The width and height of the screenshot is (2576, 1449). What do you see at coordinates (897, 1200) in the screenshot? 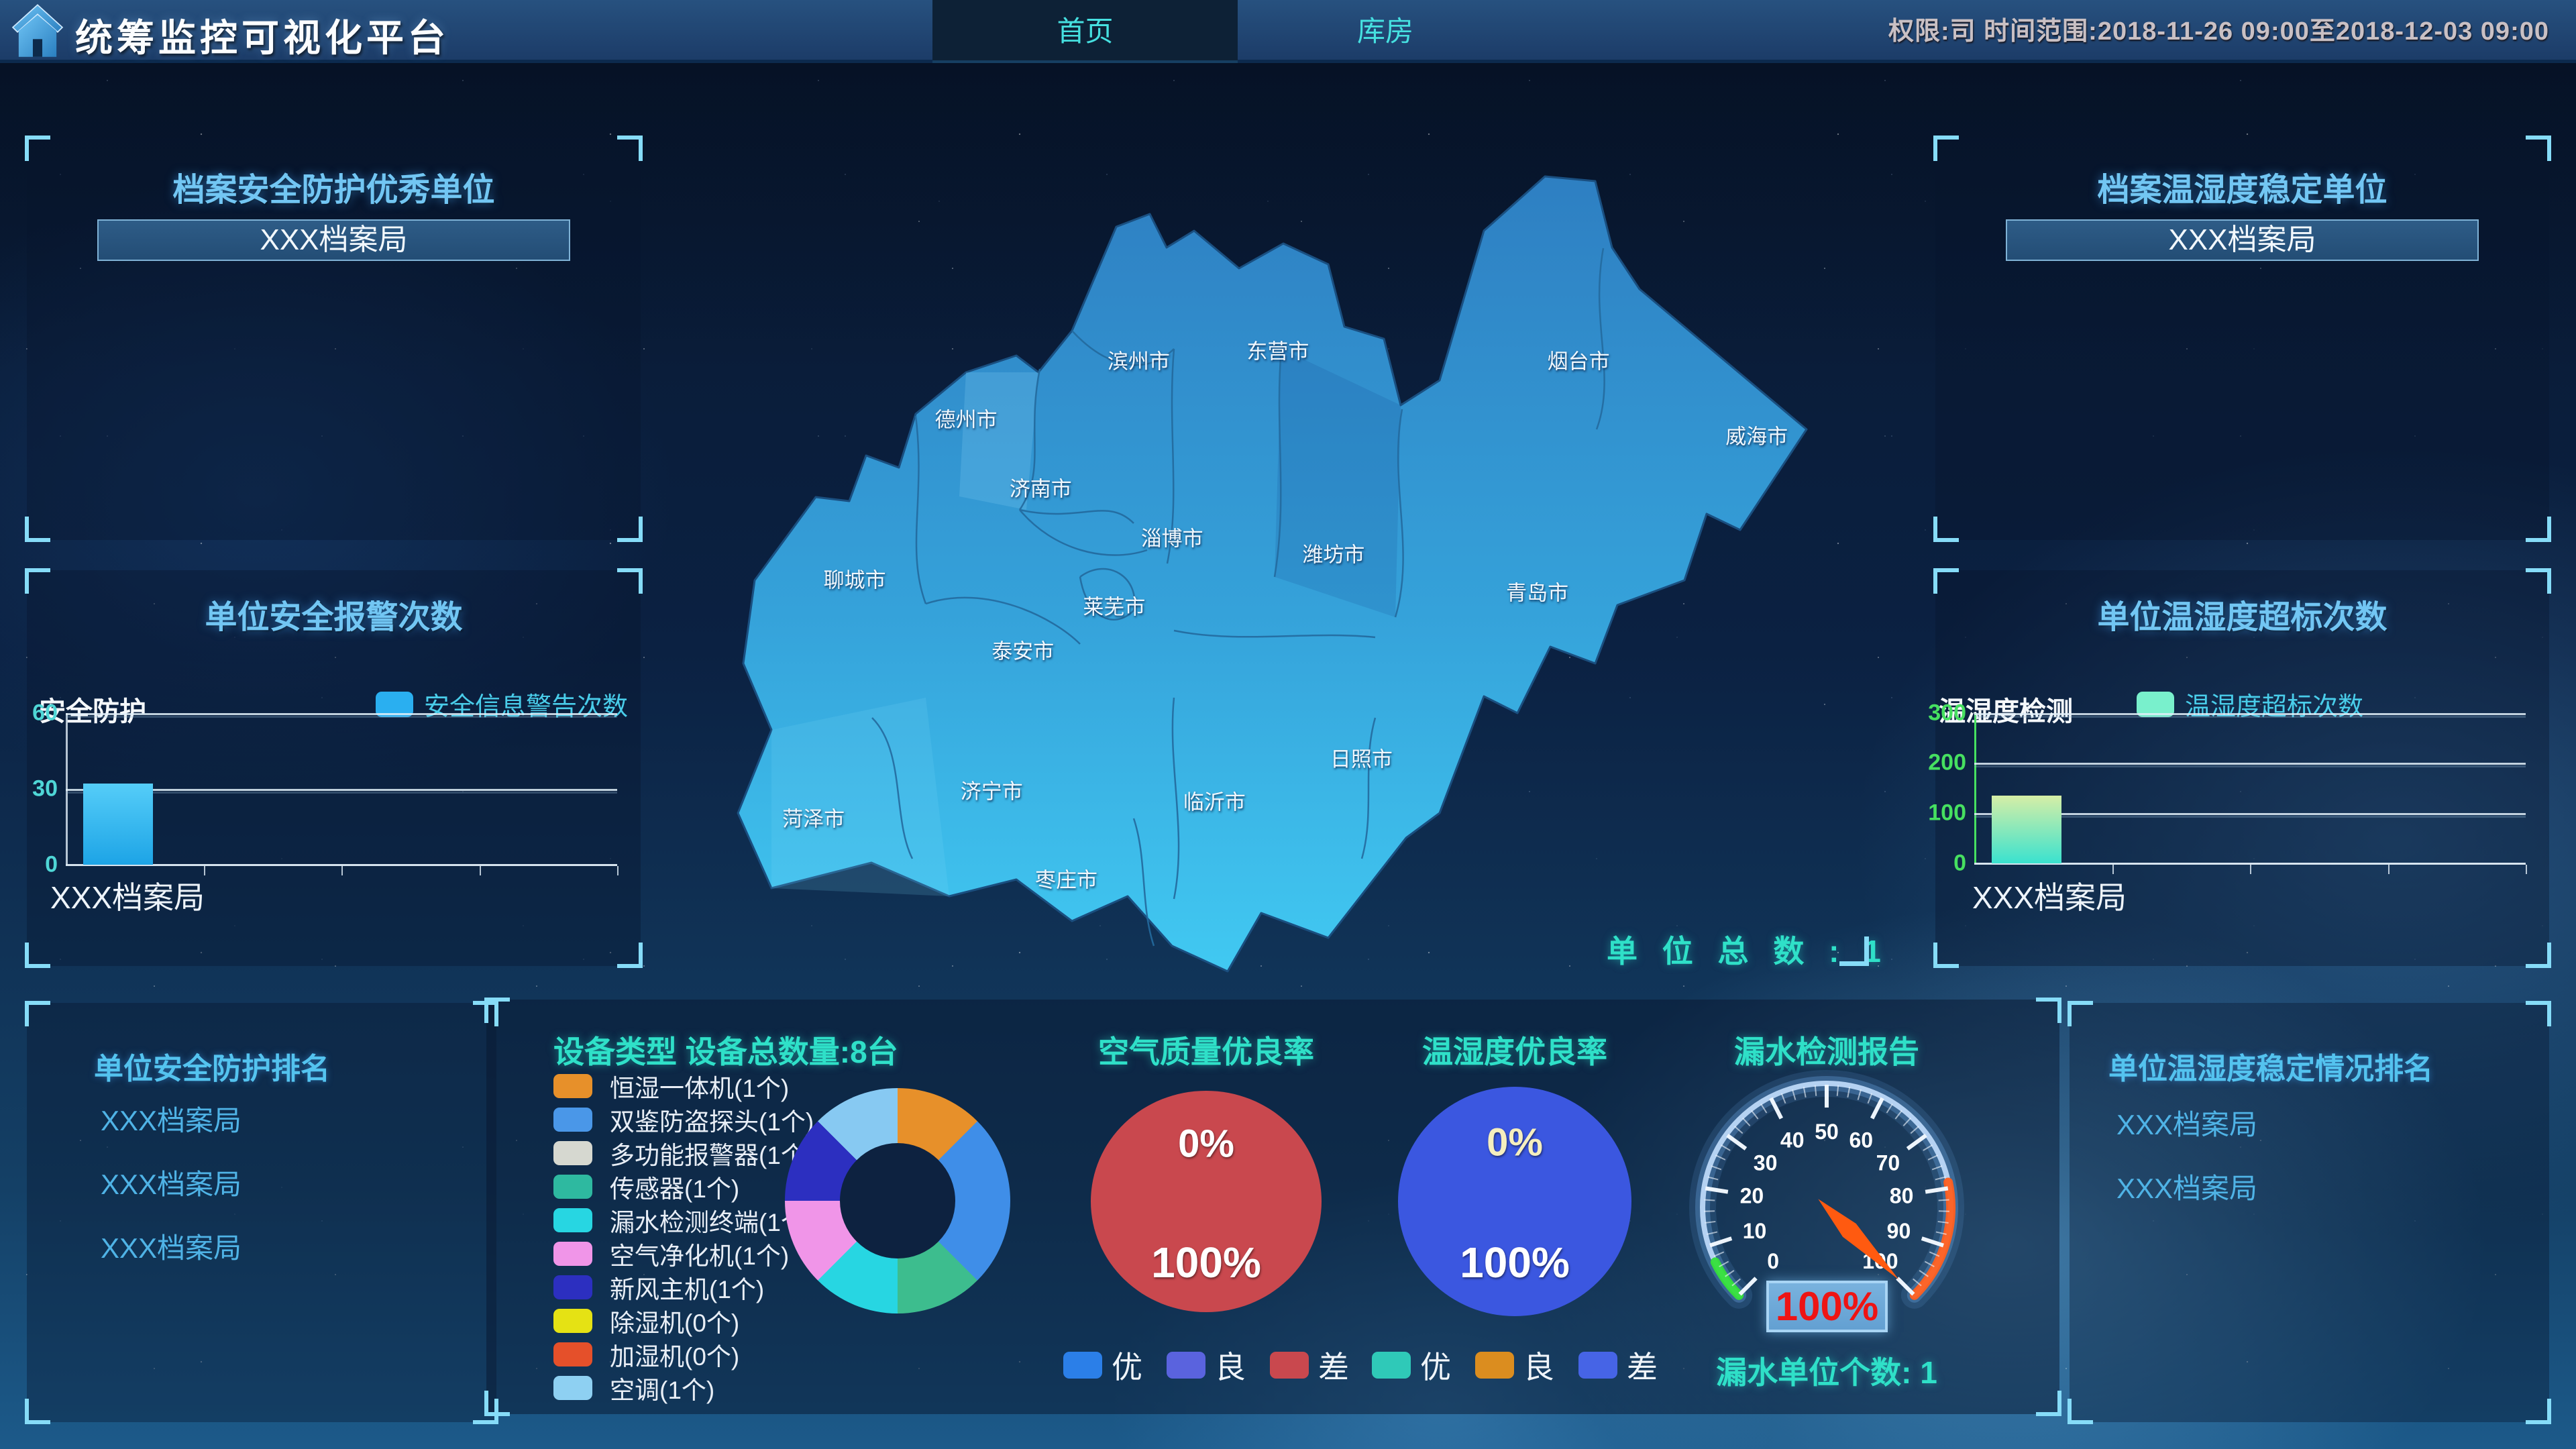
I see `device-donut-chart` at bounding box center [897, 1200].